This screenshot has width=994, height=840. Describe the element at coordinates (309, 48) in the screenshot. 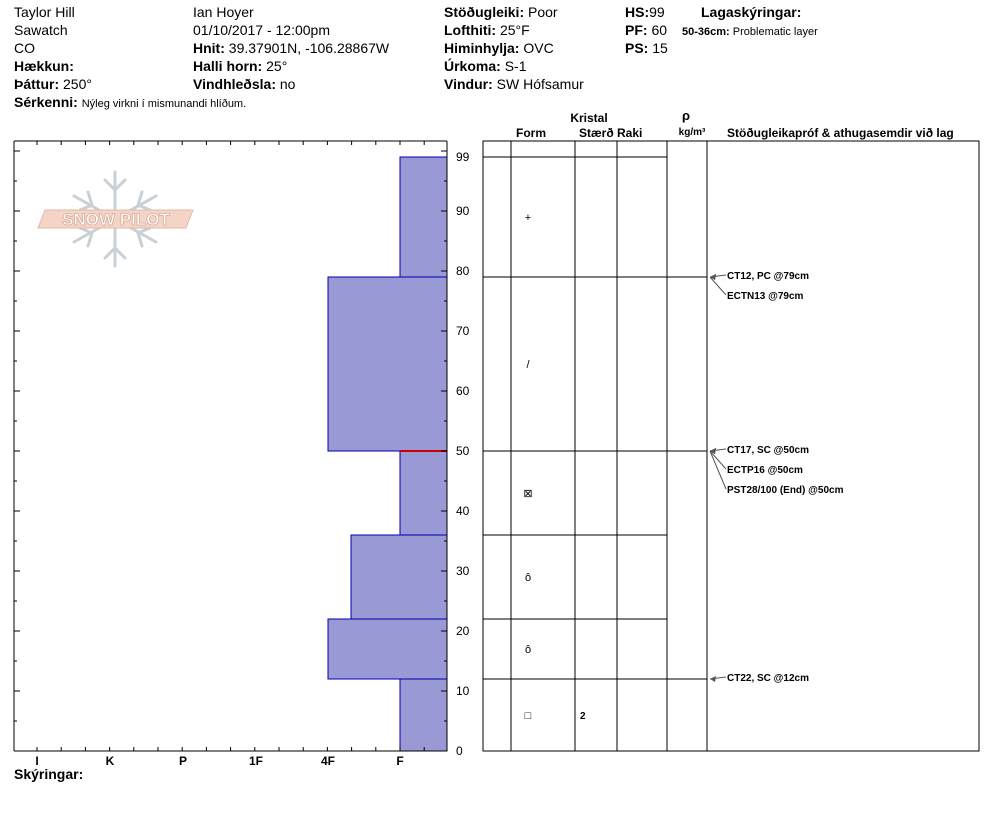

I see `coords-value: 39.37901N, -106.28867W` at that location.